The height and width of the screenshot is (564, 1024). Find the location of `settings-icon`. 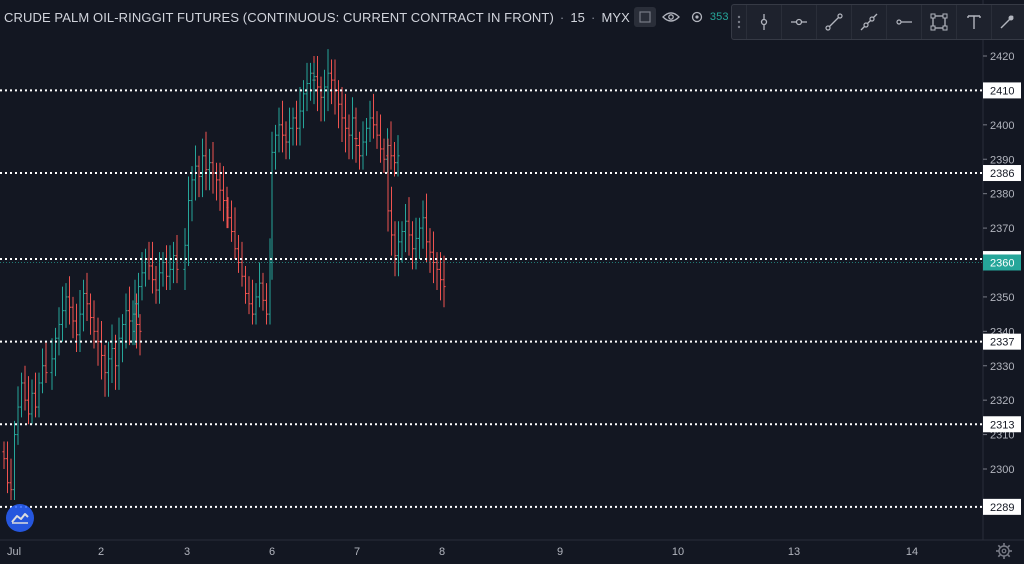

settings-icon is located at coordinates (697, 17).